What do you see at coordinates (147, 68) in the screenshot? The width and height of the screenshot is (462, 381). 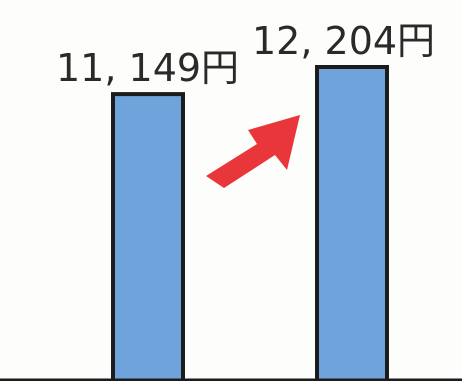 I see `bar-1-value-label: 11, 149円` at bounding box center [147, 68].